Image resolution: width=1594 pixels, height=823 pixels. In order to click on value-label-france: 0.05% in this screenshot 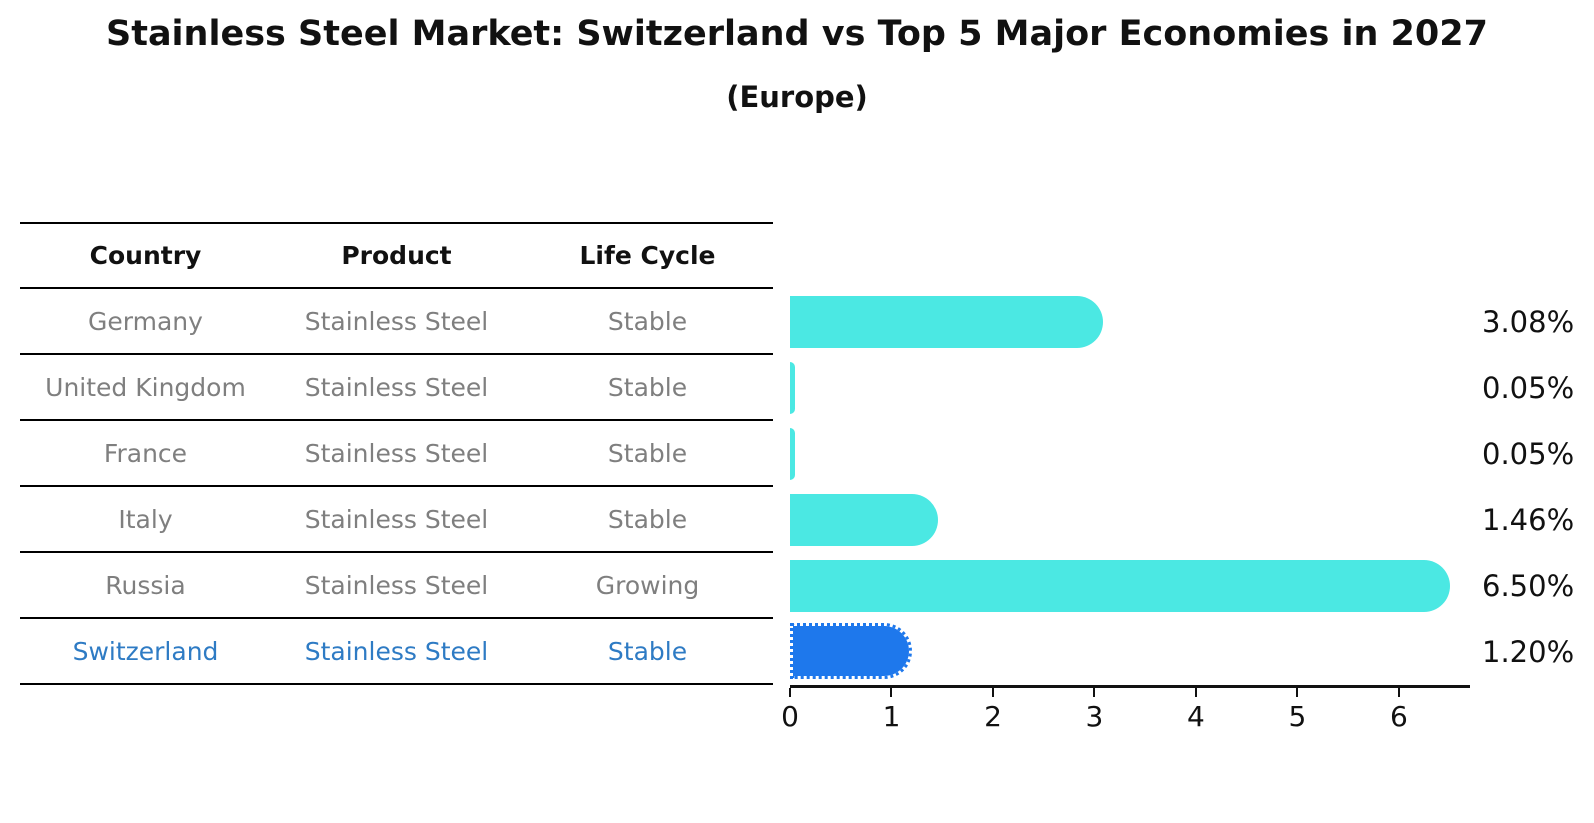, I will do `click(1528, 454)`.